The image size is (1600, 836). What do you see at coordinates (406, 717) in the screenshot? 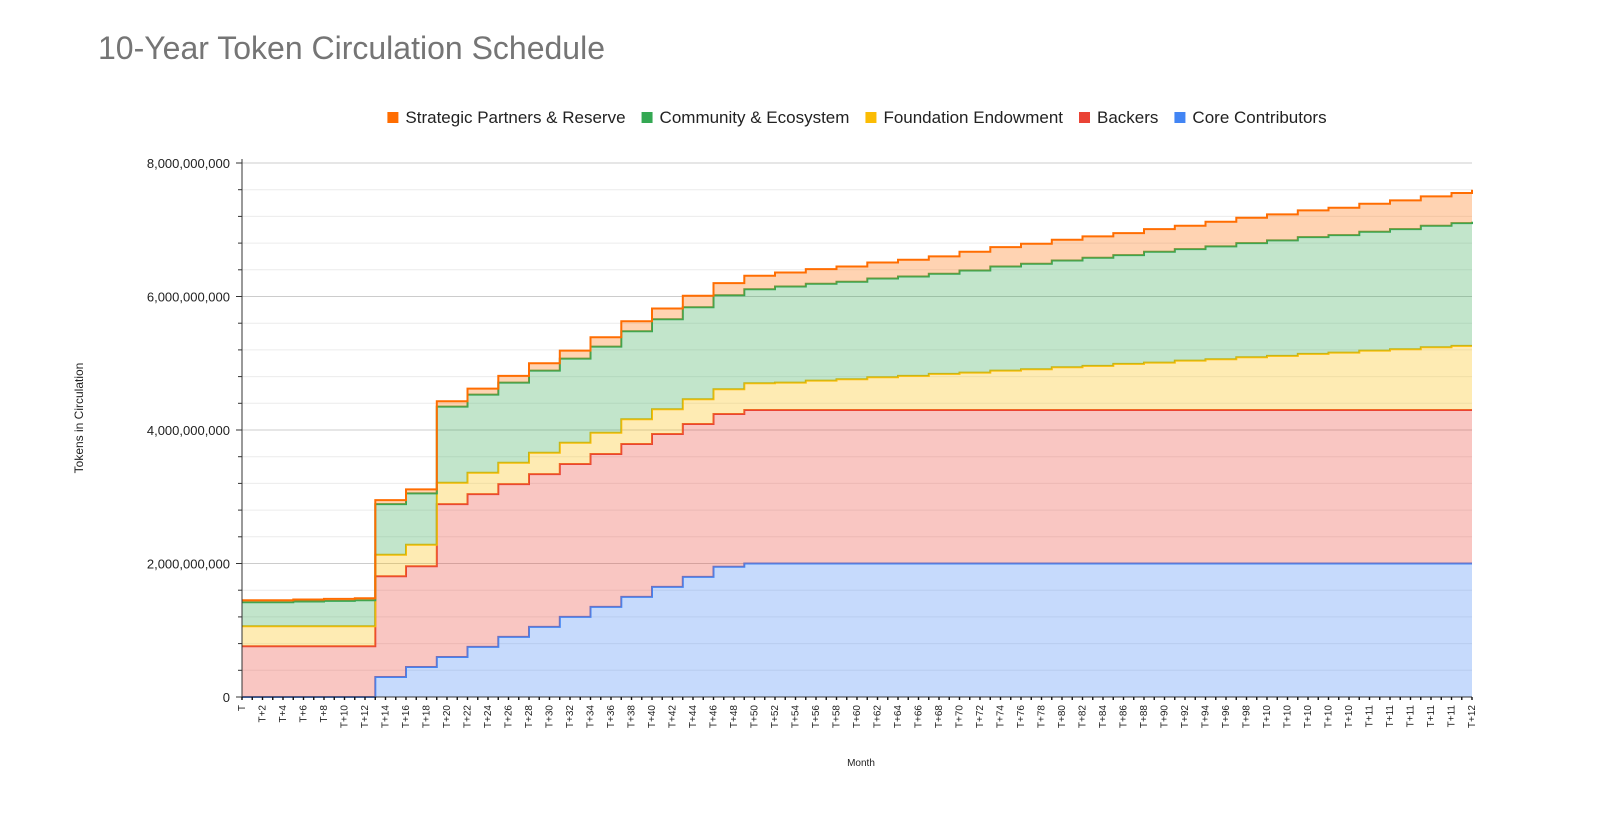
I see `x-tick-label: T+16` at bounding box center [406, 717].